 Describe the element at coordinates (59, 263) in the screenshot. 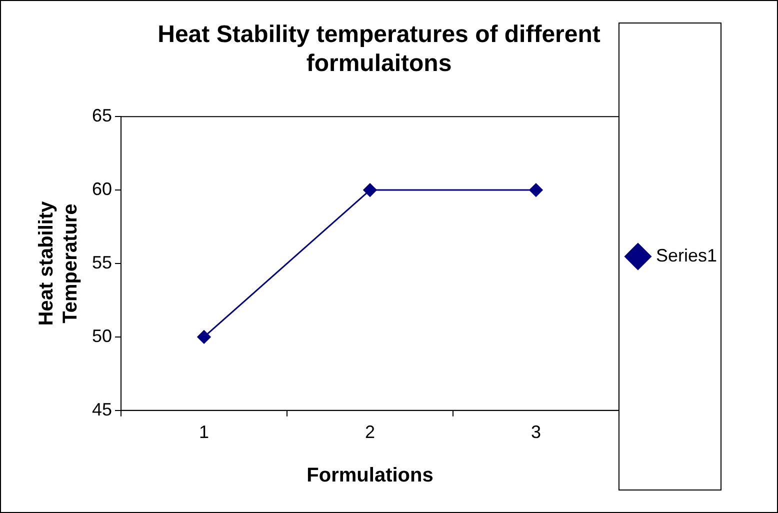

I see `y-axis-title: Heat stability Temperature` at that location.